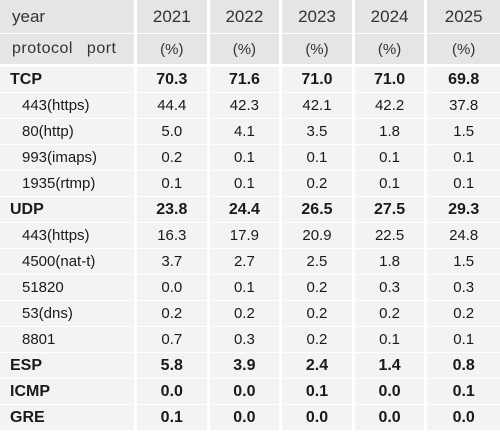  Describe the element at coordinates (173, 262) in the screenshot. I see `value-cell: 3.7` at that location.